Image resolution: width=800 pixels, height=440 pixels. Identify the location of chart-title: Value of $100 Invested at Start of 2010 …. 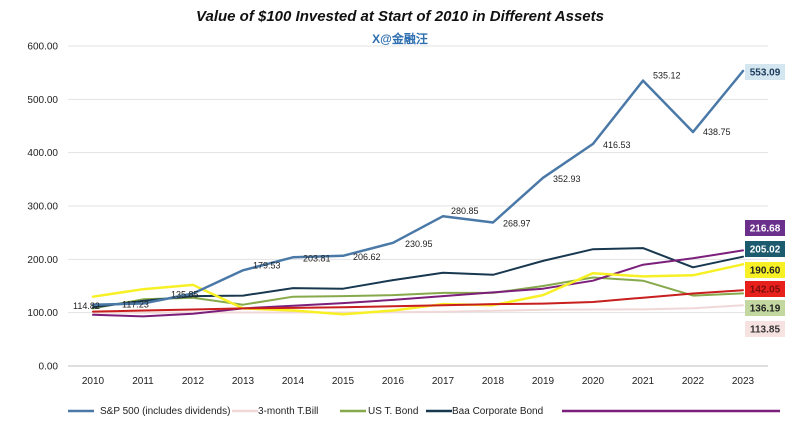
(400, 16).